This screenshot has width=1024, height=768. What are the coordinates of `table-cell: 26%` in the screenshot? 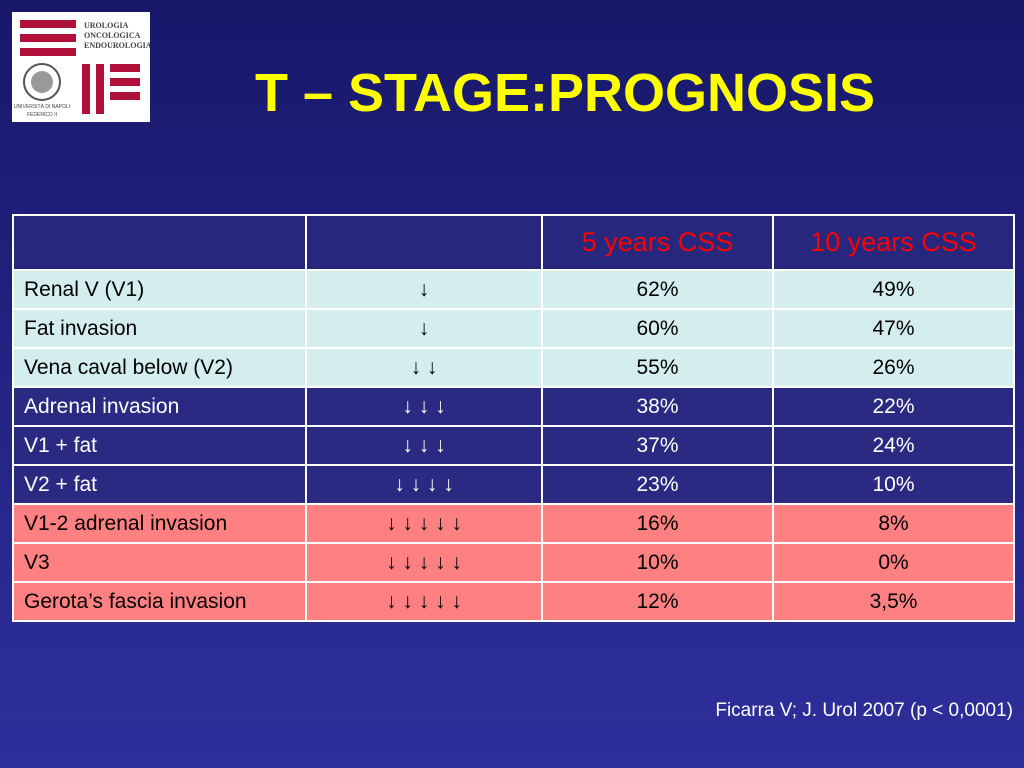 It's located at (893, 367).